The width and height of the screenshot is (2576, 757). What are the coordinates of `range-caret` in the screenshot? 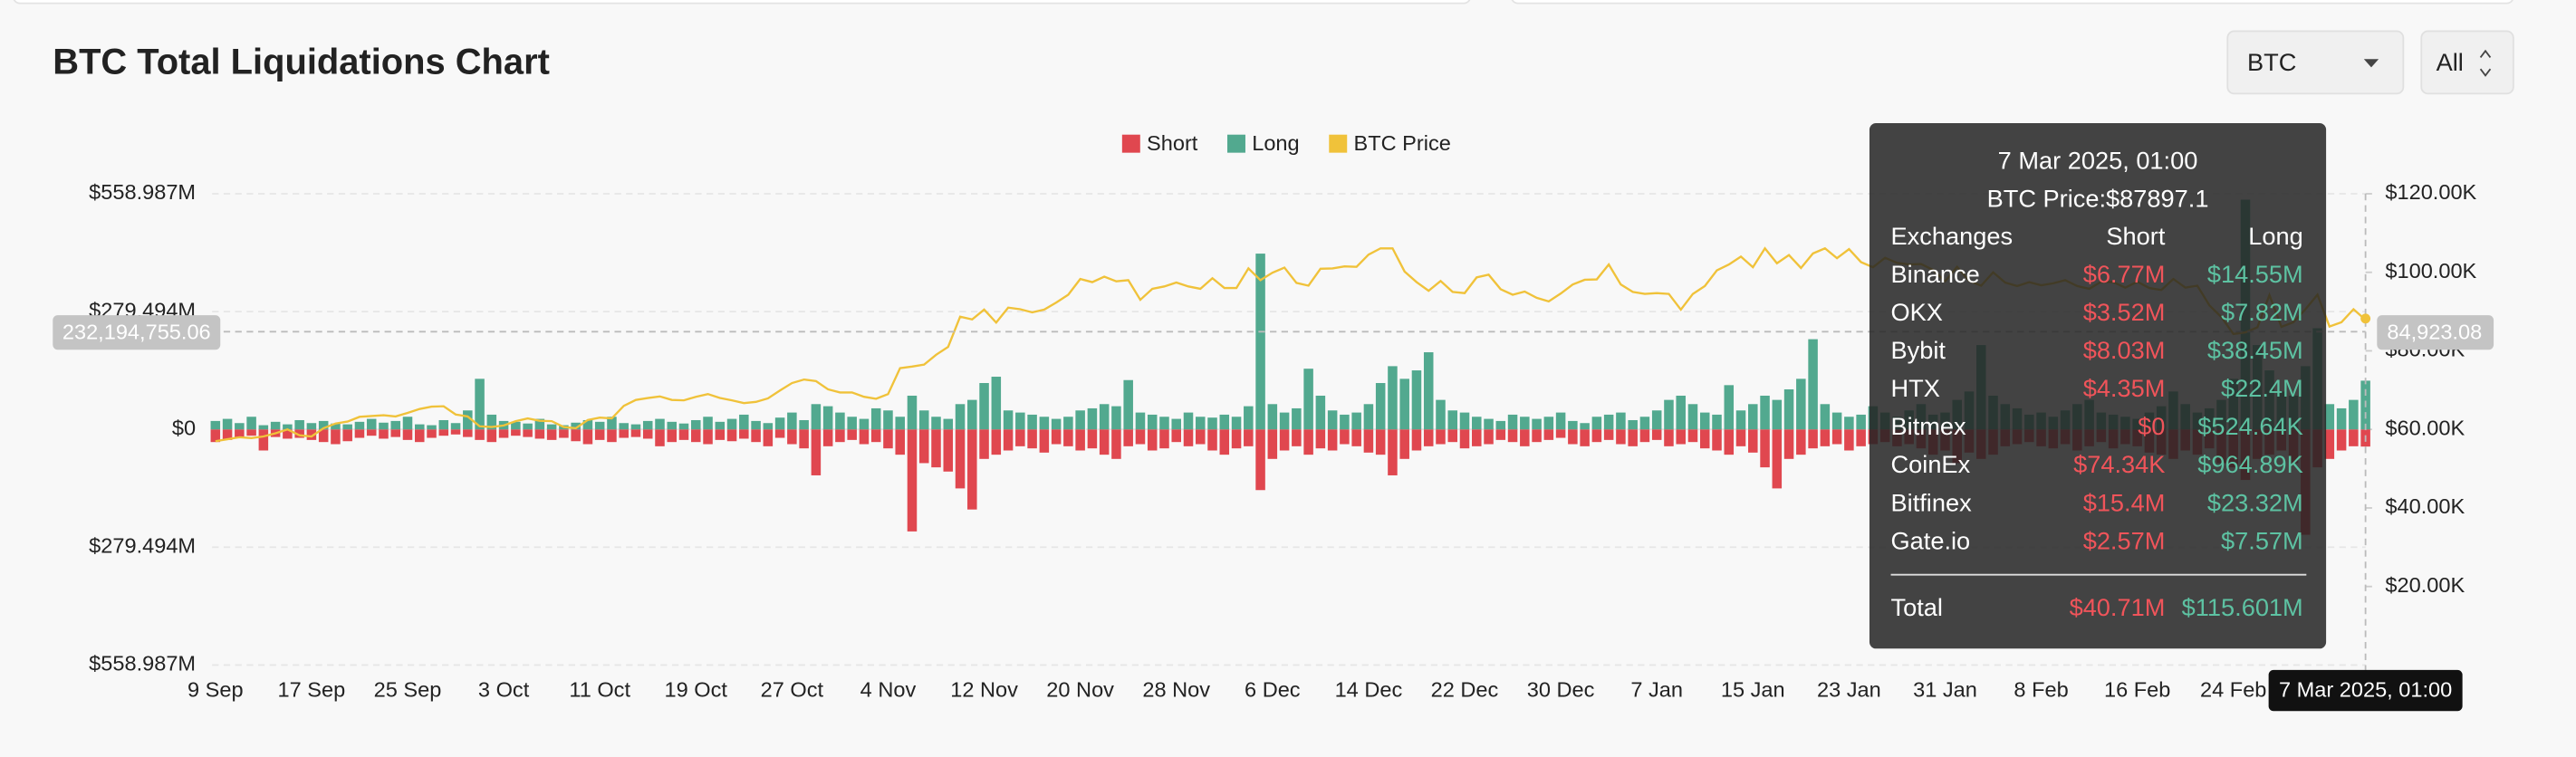 It's located at (2485, 63).